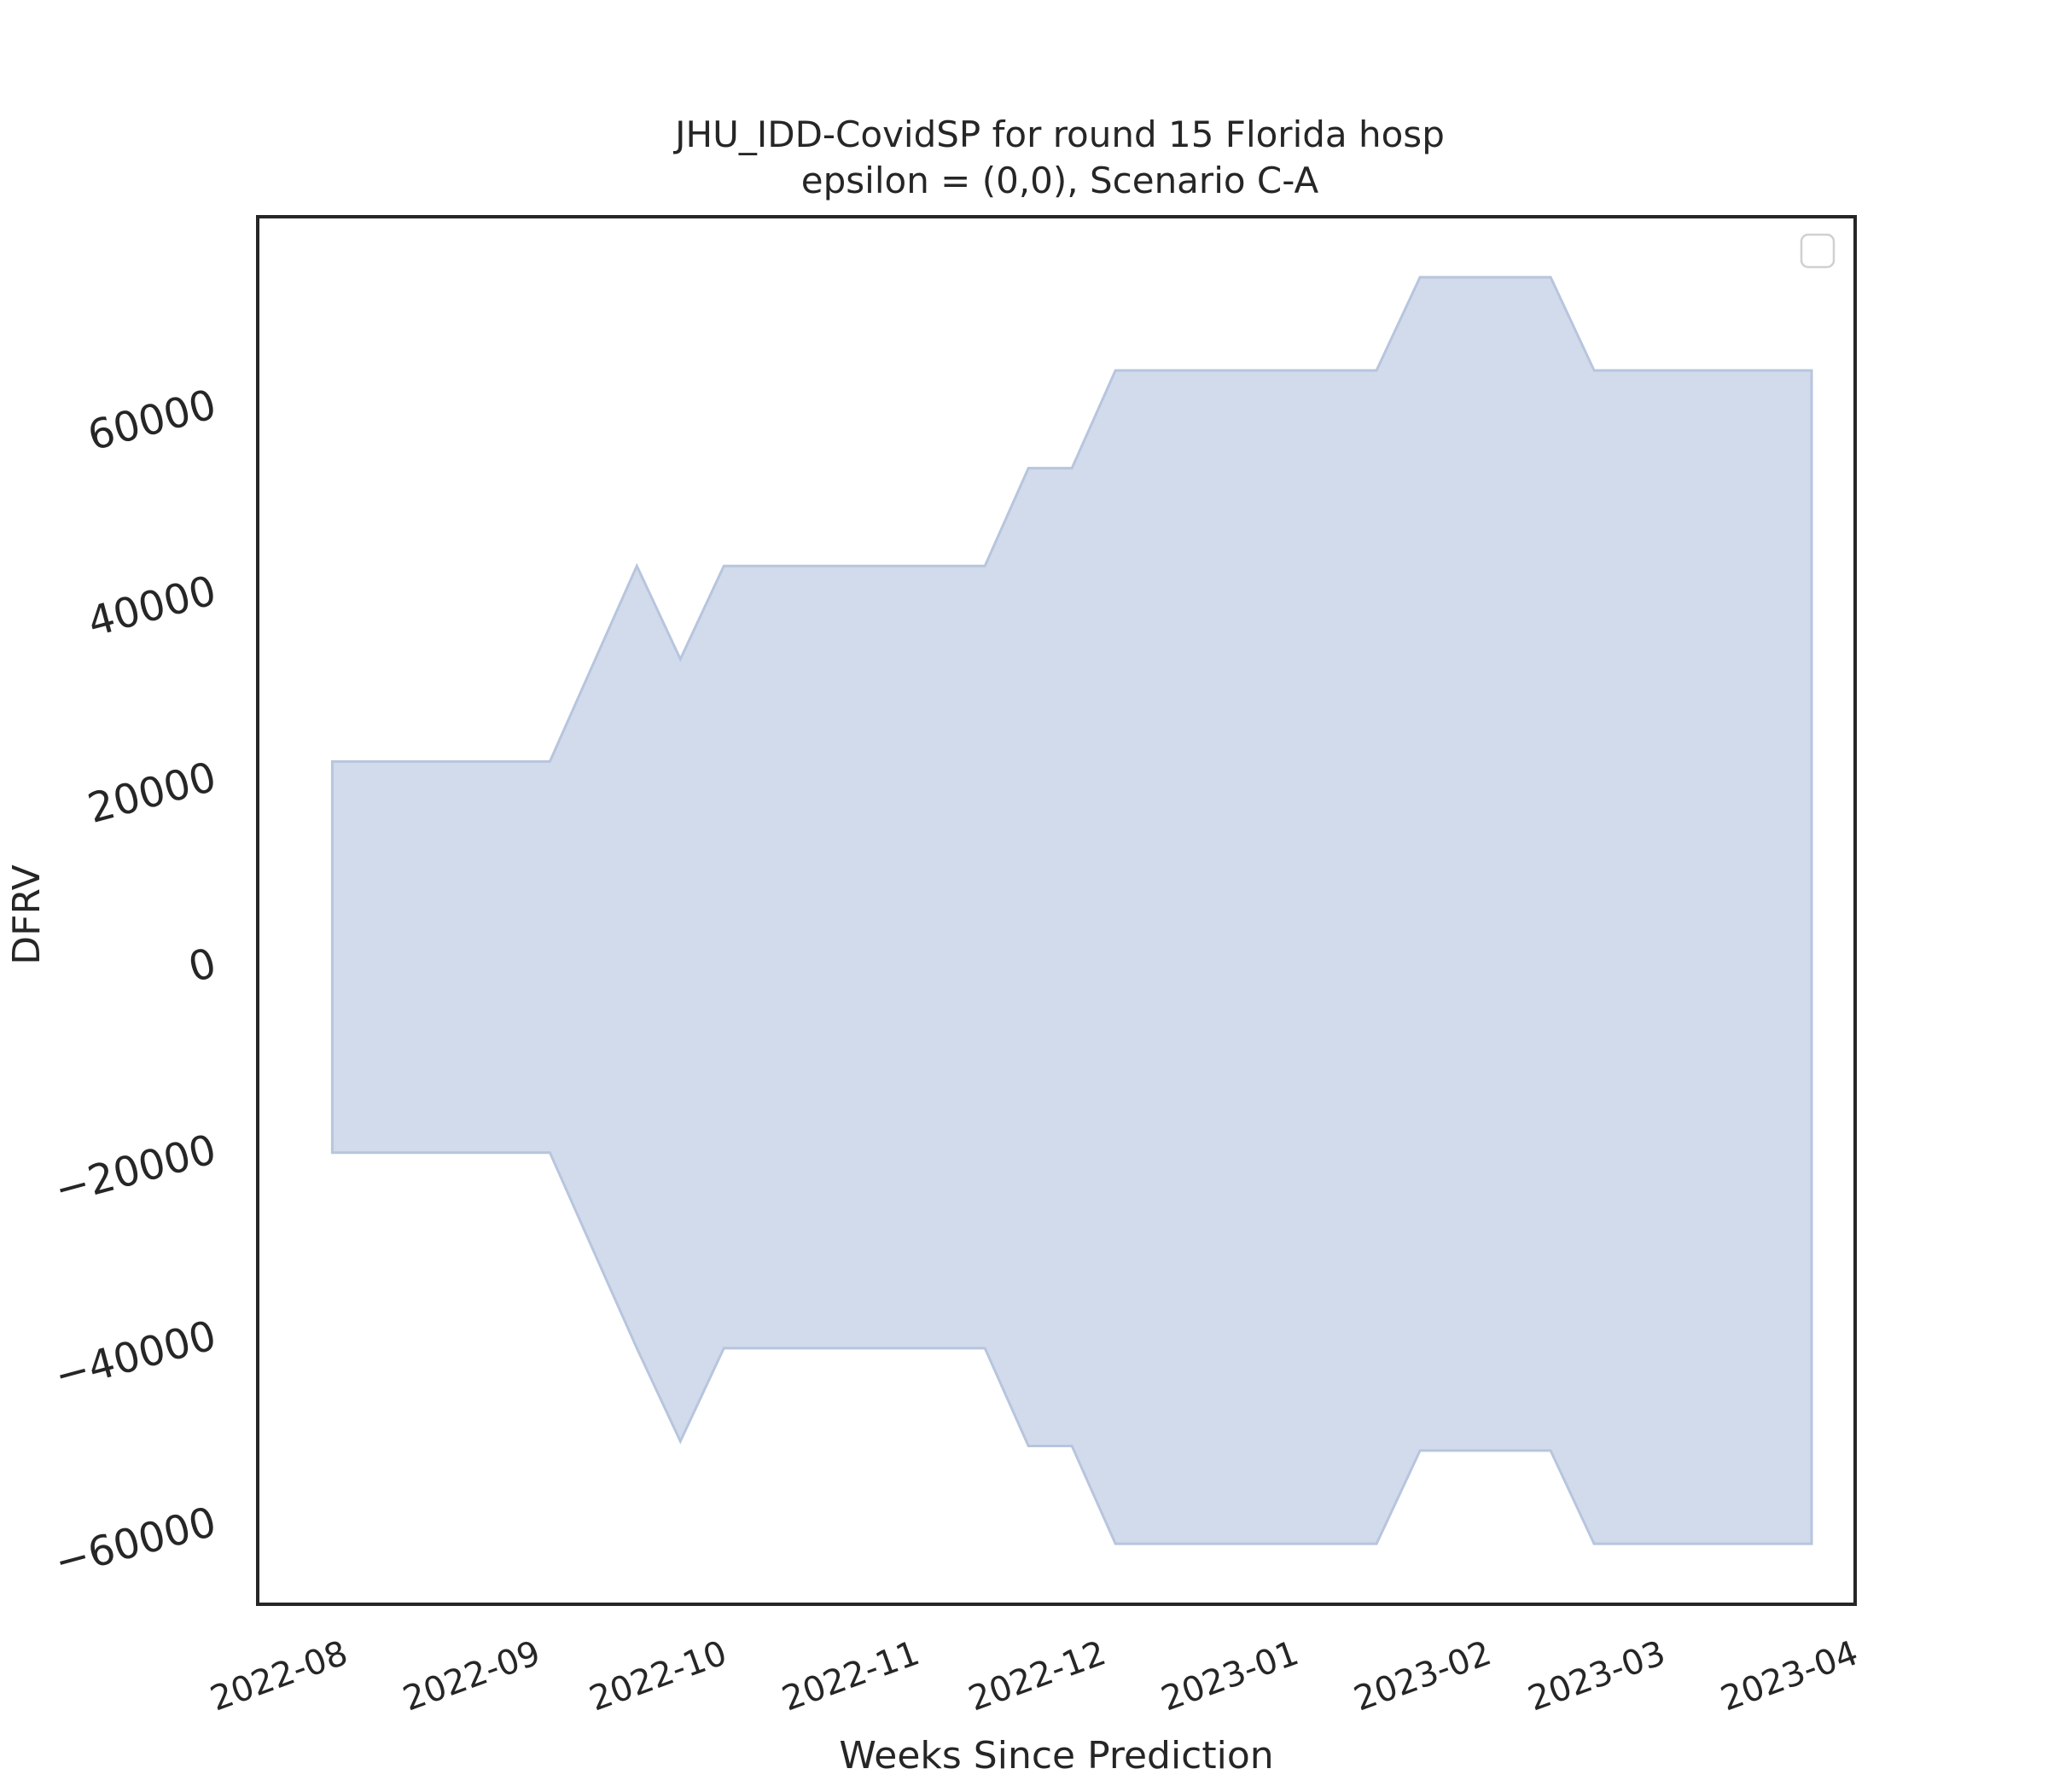 The width and height of the screenshot is (2048, 1792). Describe the element at coordinates (1790, 1676) in the screenshot. I see `x-tick-label: 2023-04` at that location.